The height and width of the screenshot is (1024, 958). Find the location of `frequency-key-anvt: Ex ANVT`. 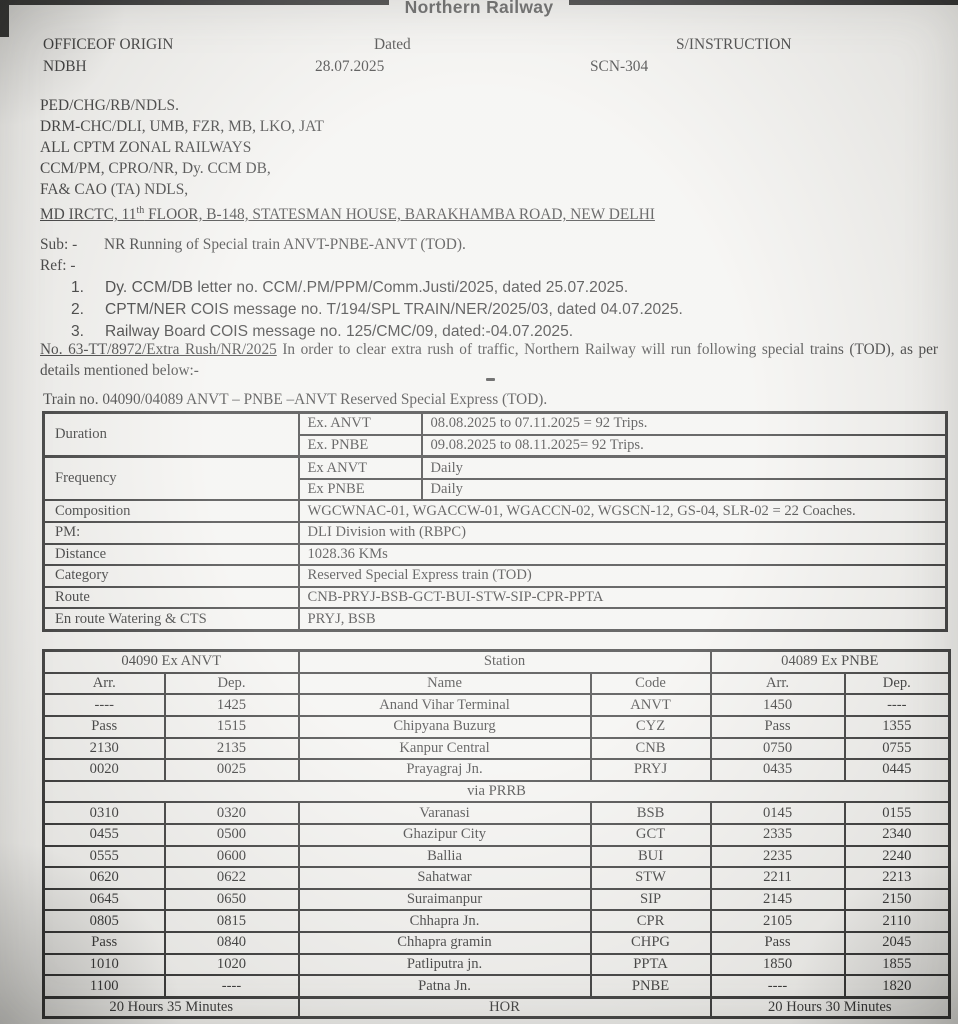

frequency-key-anvt: Ex ANVT is located at coordinates (360, 467).